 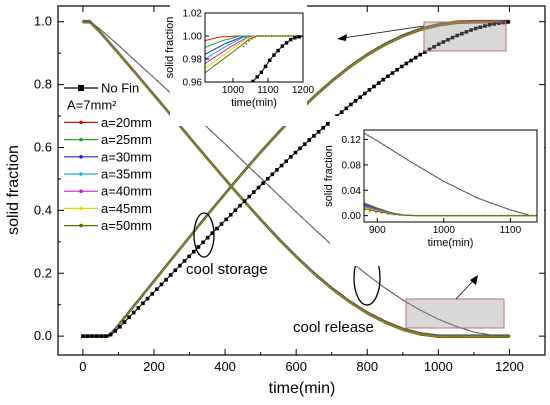 I want to click on inset-y-tick-label: 1.02, so click(x=193, y=14).